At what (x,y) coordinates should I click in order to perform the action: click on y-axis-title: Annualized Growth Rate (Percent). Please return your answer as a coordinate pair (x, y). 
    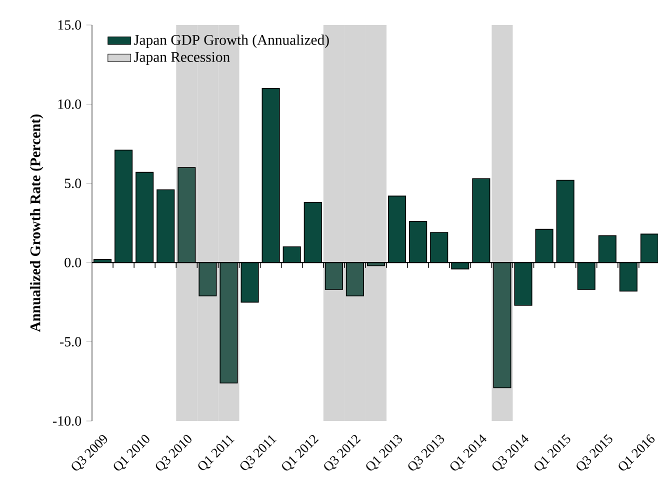
    Looking at the image, I should click on (37, 223).